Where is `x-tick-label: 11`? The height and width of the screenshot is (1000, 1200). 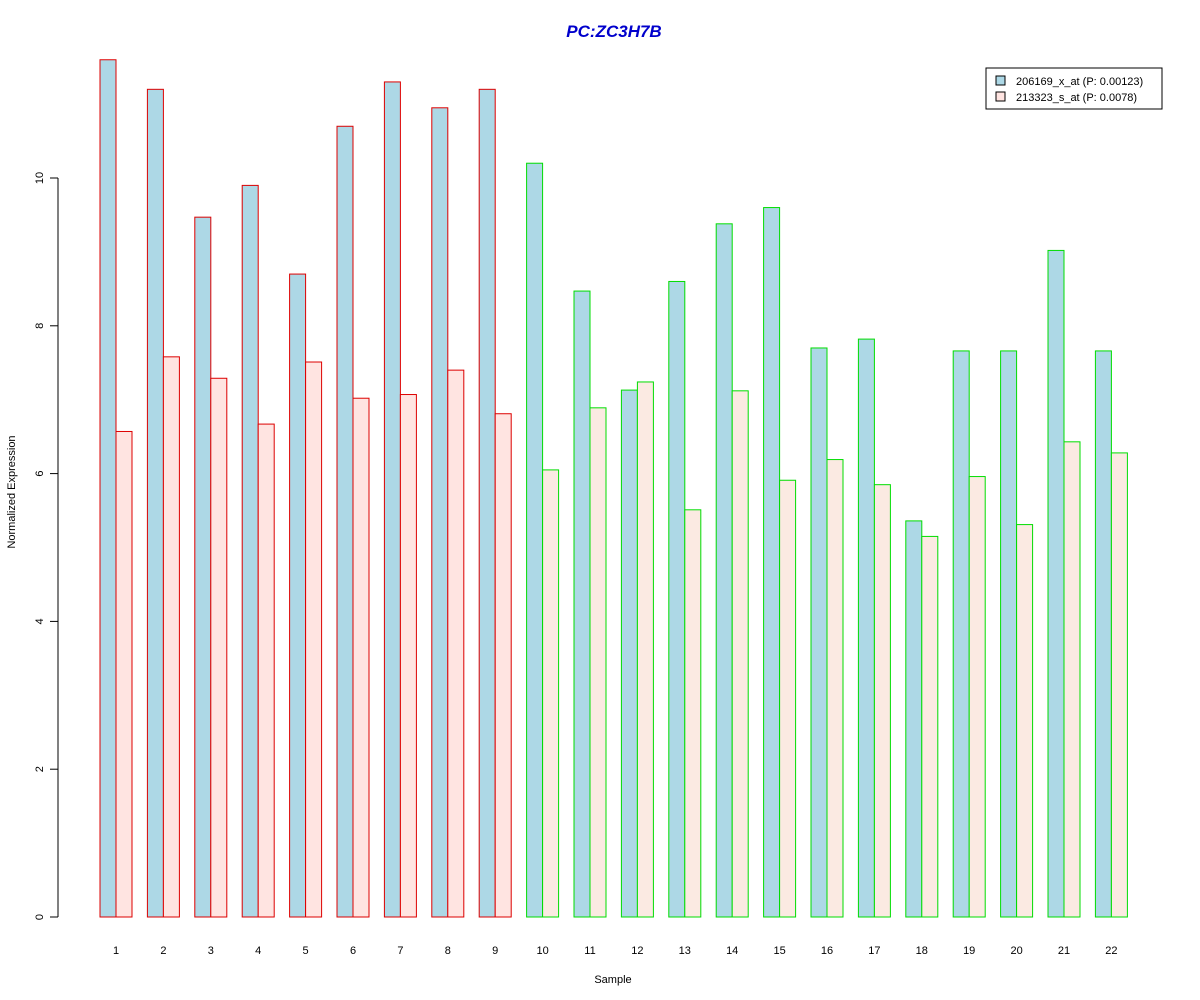
x-tick-label: 11 is located at coordinates (589, 951).